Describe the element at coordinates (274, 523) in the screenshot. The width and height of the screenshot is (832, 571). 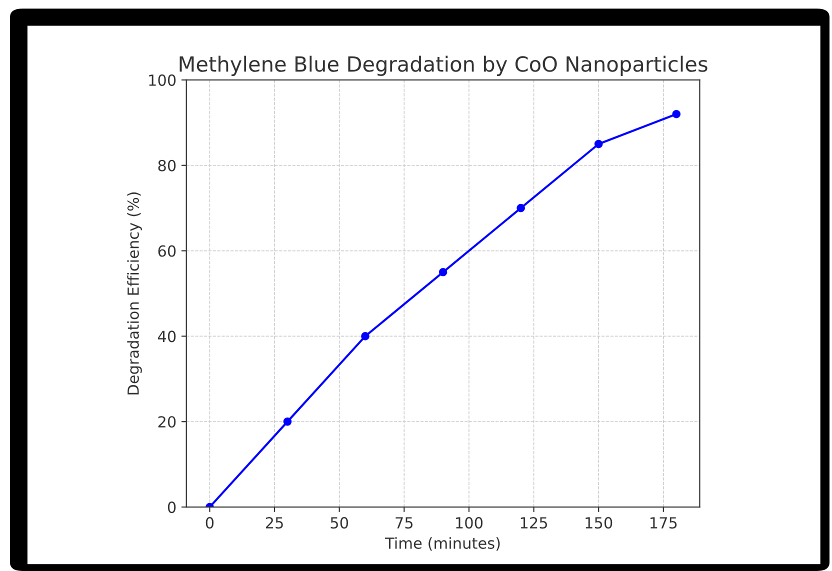
I see `x-tick-label: 25` at that location.